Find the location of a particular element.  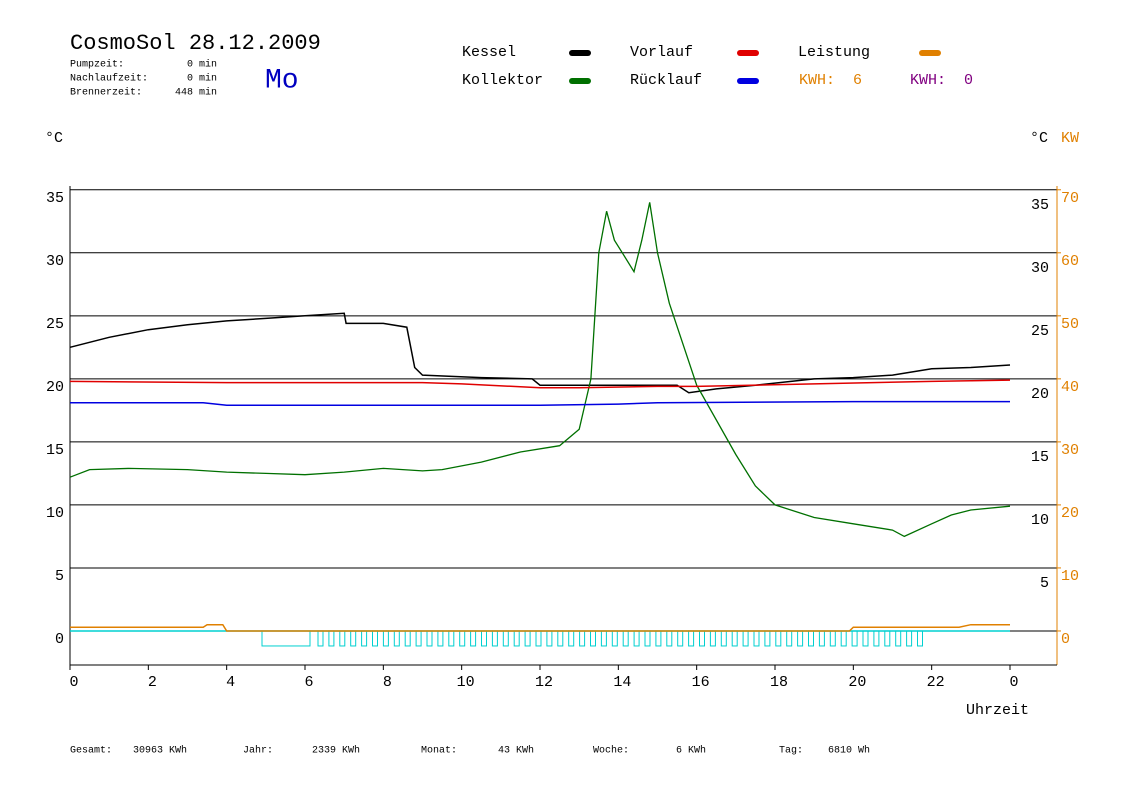

y2-tick-label: 70 is located at coordinates (1070, 198).